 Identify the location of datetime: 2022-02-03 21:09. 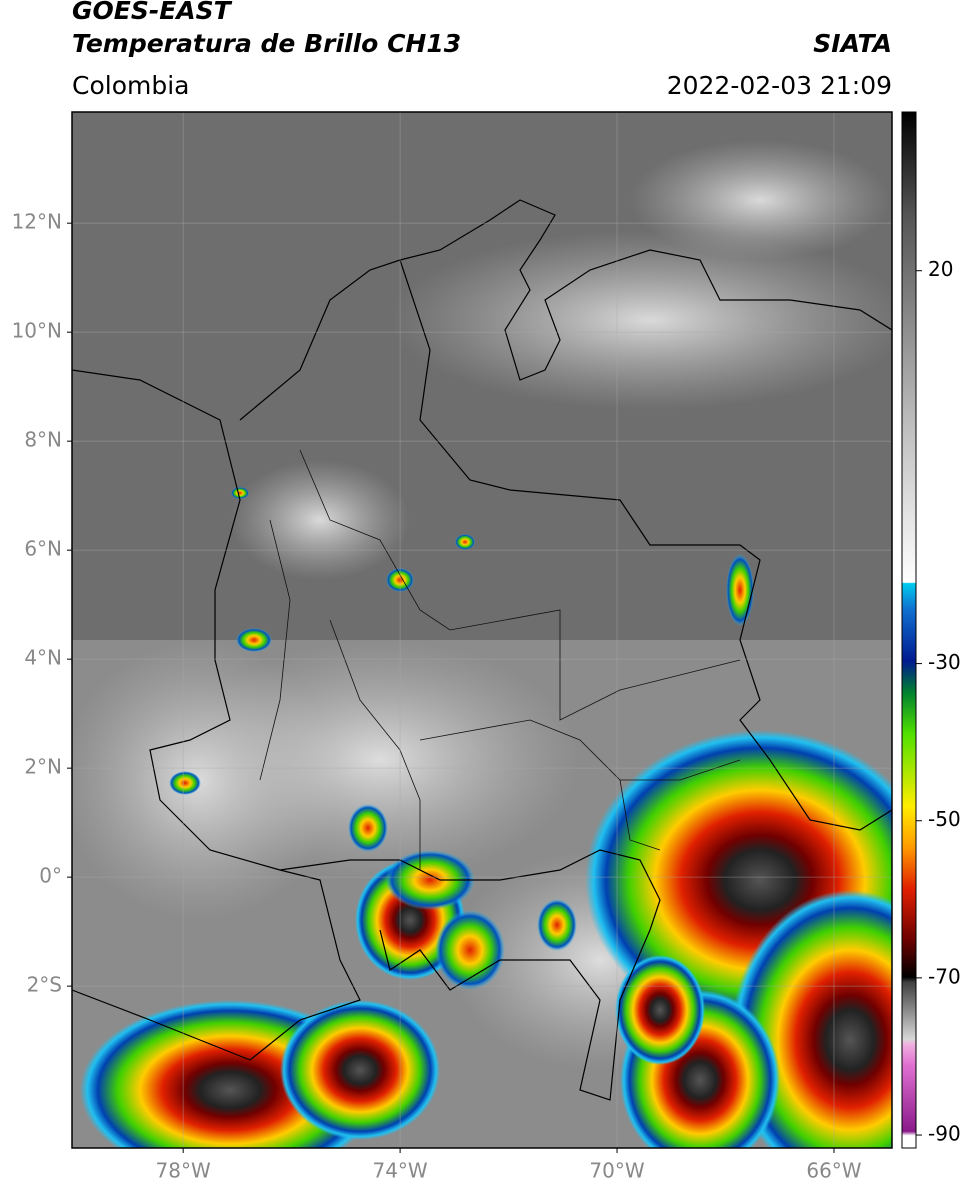
(779, 85).